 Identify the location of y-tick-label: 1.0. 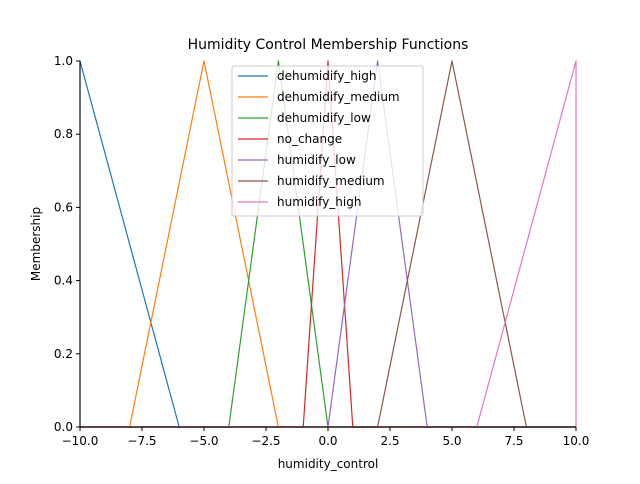
(63, 61).